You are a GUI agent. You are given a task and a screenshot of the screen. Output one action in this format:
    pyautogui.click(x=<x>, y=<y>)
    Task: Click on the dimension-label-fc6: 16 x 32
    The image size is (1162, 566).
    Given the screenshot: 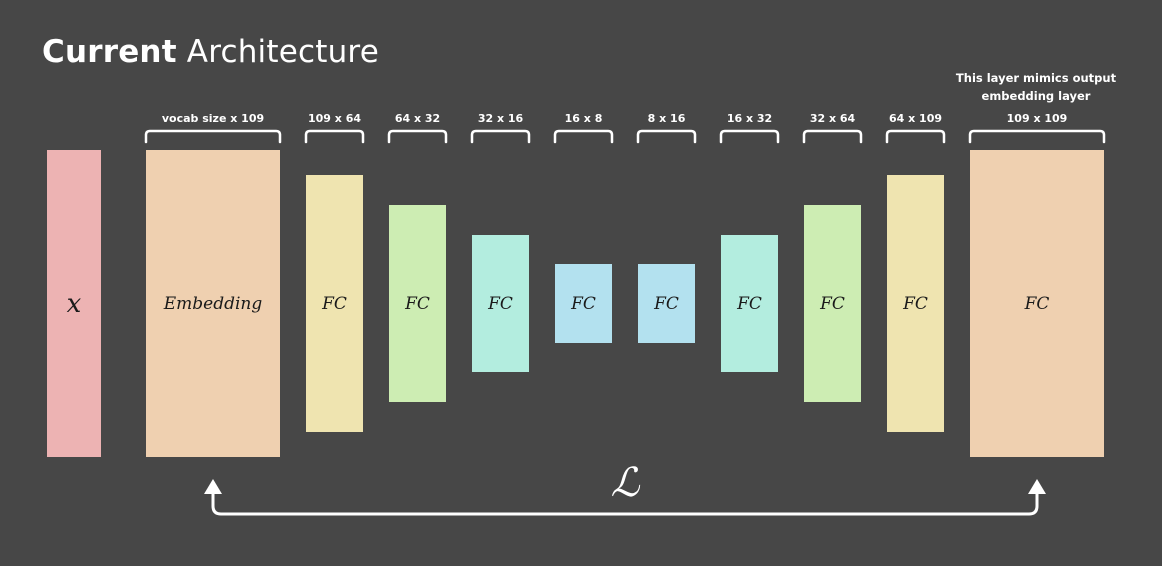 What is the action you would take?
    pyautogui.click(x=749, y=118)
    